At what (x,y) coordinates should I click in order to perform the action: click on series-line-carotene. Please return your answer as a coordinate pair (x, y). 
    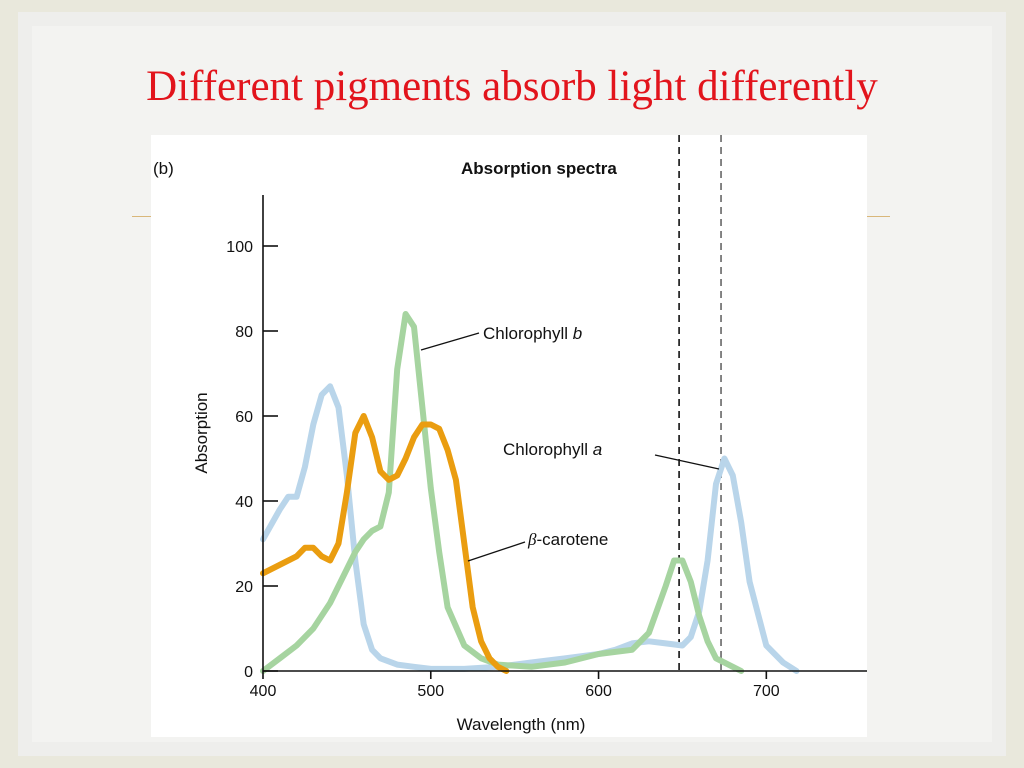
    Looking at the image, I should click on (385, 543).